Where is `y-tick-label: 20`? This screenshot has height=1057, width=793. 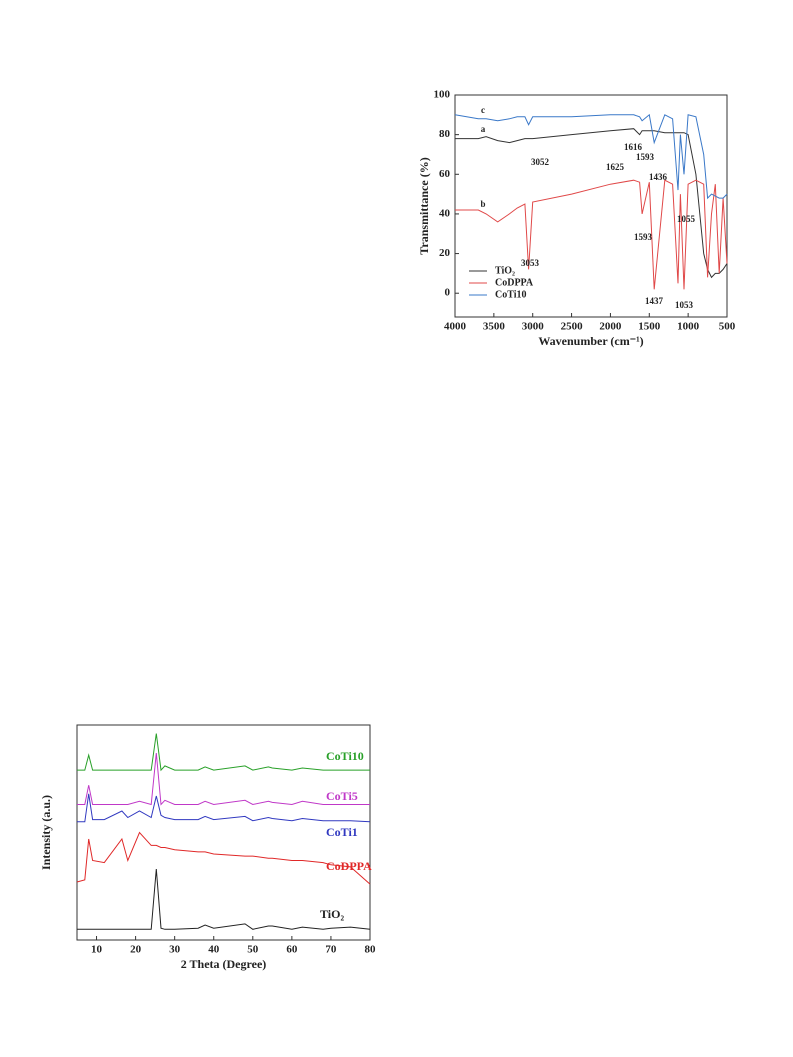
y-tick-label: 20 is located at coordinates (445, 253).